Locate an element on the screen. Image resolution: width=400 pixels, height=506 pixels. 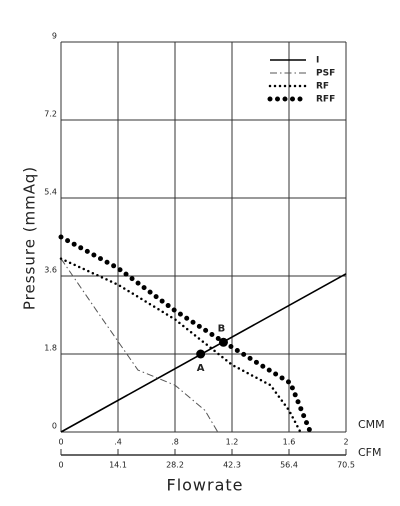
x-axis-label: Flowrate is located at coordinates (204, 485).